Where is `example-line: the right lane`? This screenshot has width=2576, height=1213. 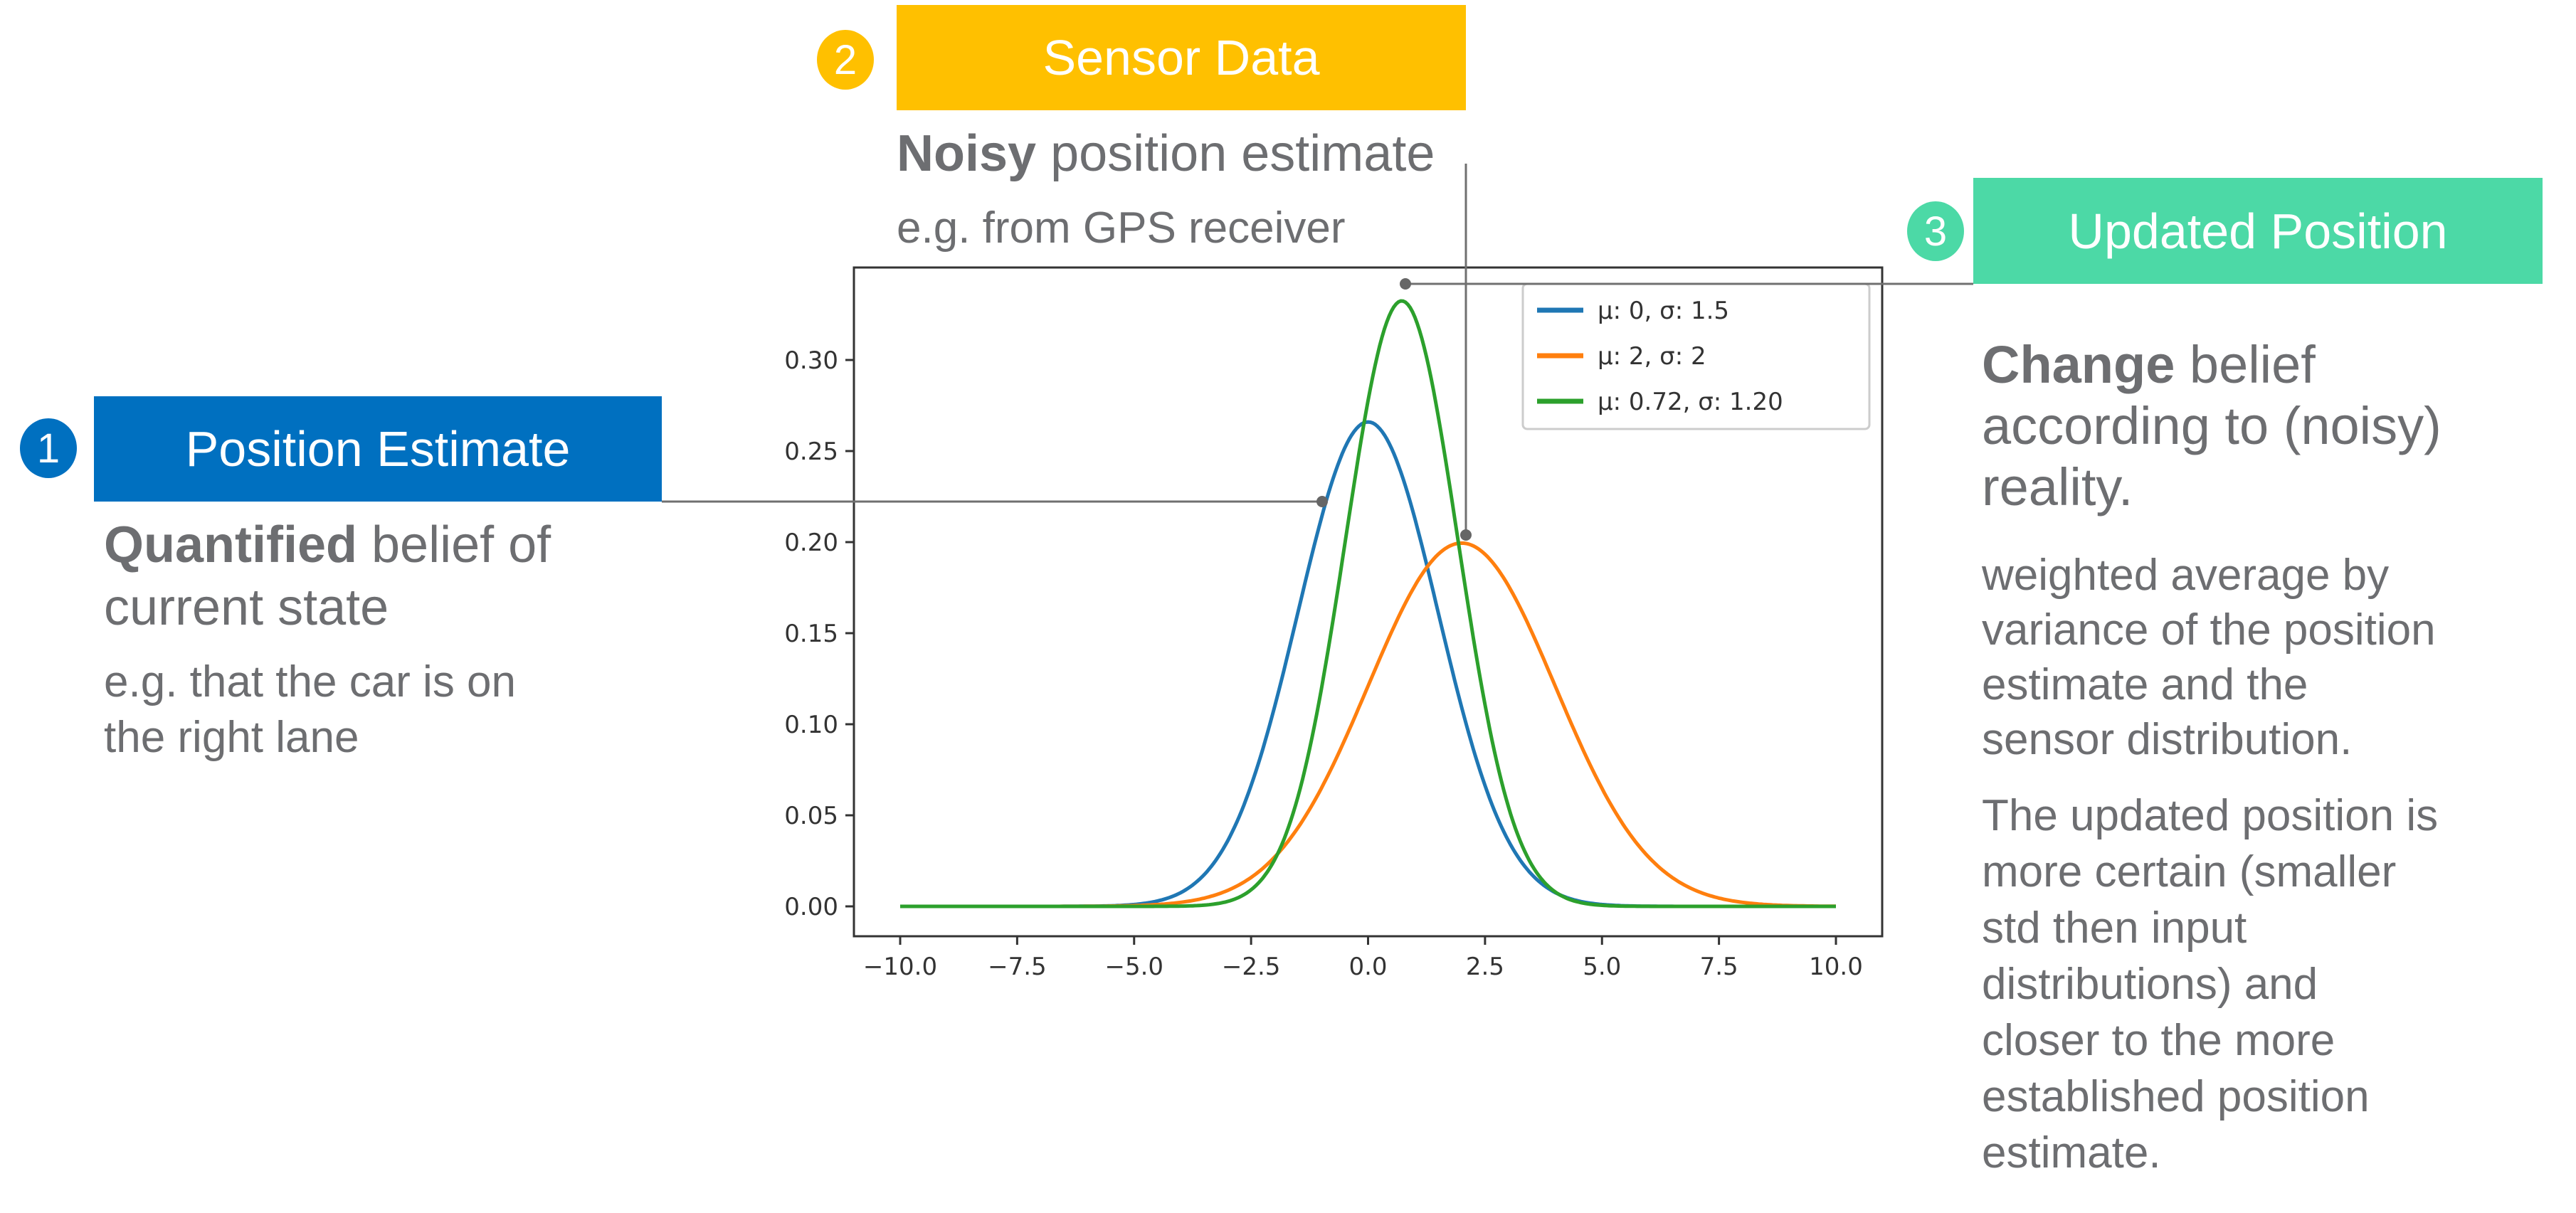 example-line: the right lane is located at coordinates (232, 737).